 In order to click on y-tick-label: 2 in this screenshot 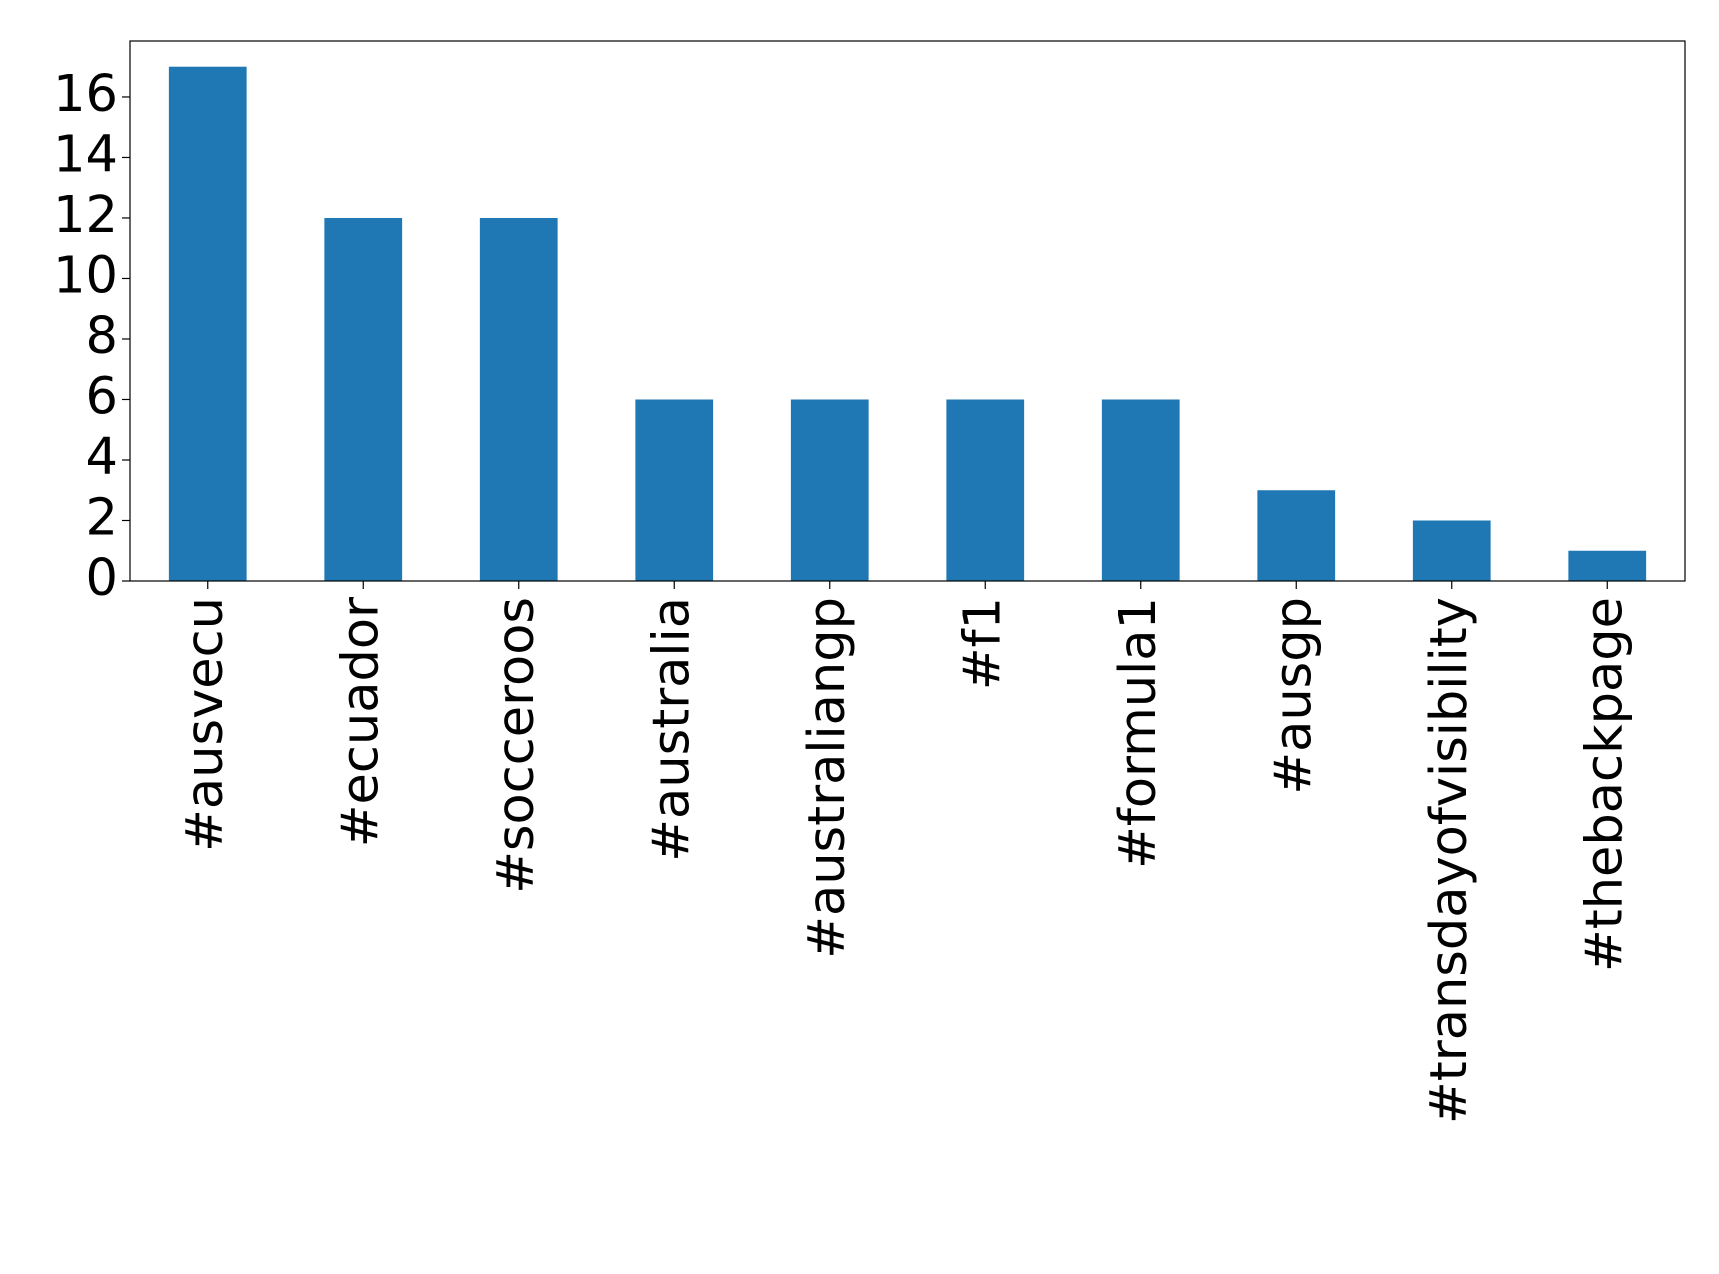, I will do `click(102, 517)`.